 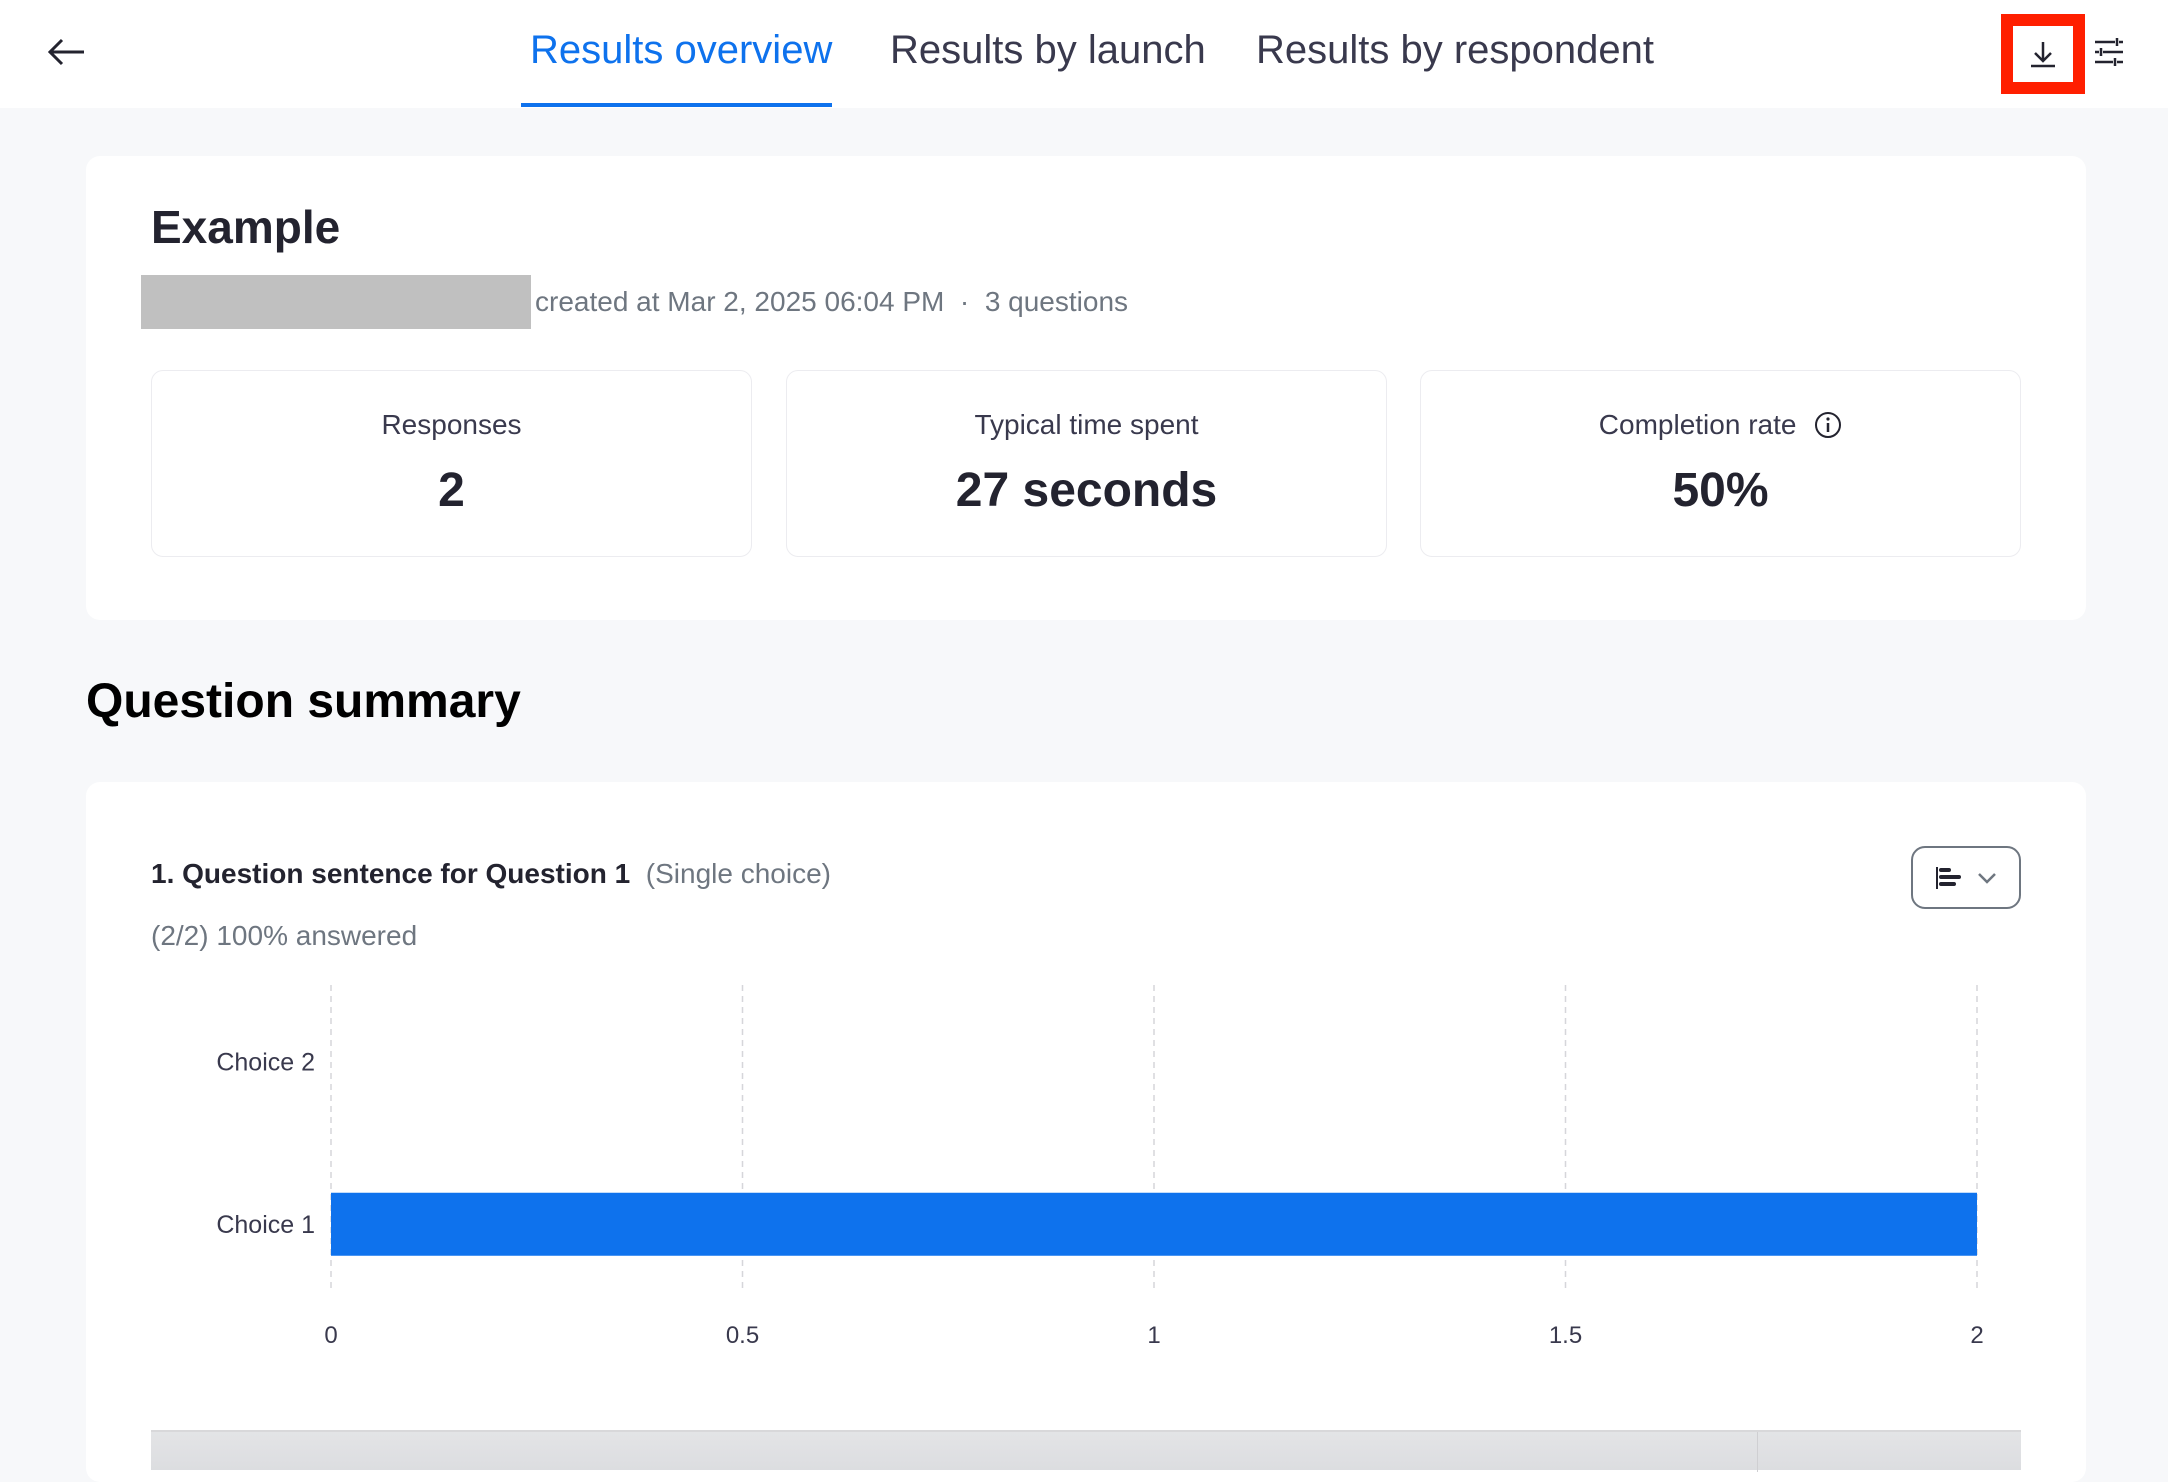 I want to click on chevron-down-icon, so click(x=1987, y=878).